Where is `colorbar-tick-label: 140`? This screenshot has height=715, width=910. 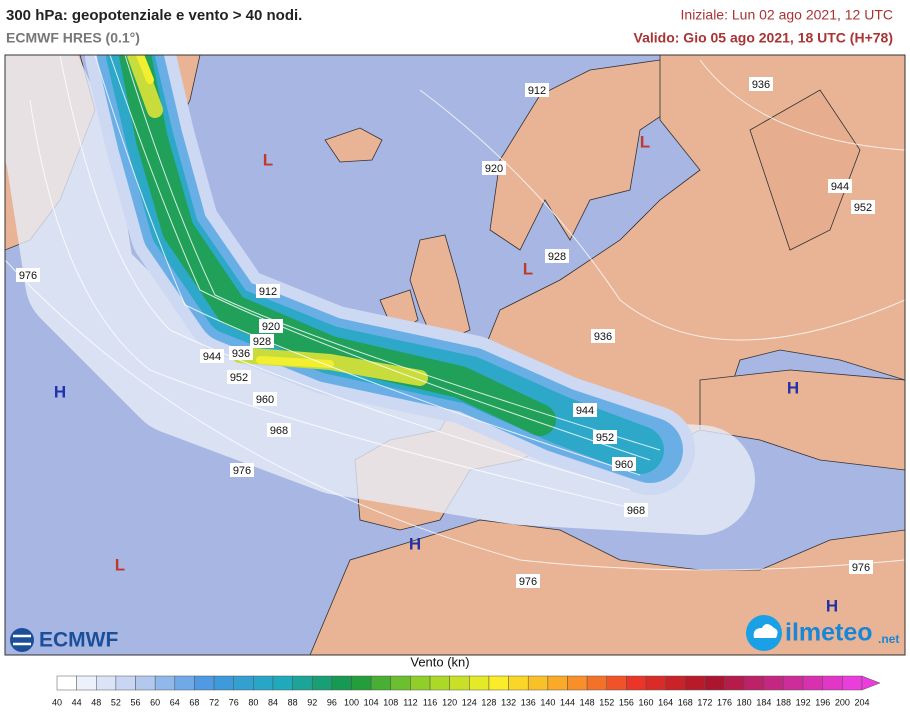
colorbar-tick-label: 140 is located at coordinates (547, 702).